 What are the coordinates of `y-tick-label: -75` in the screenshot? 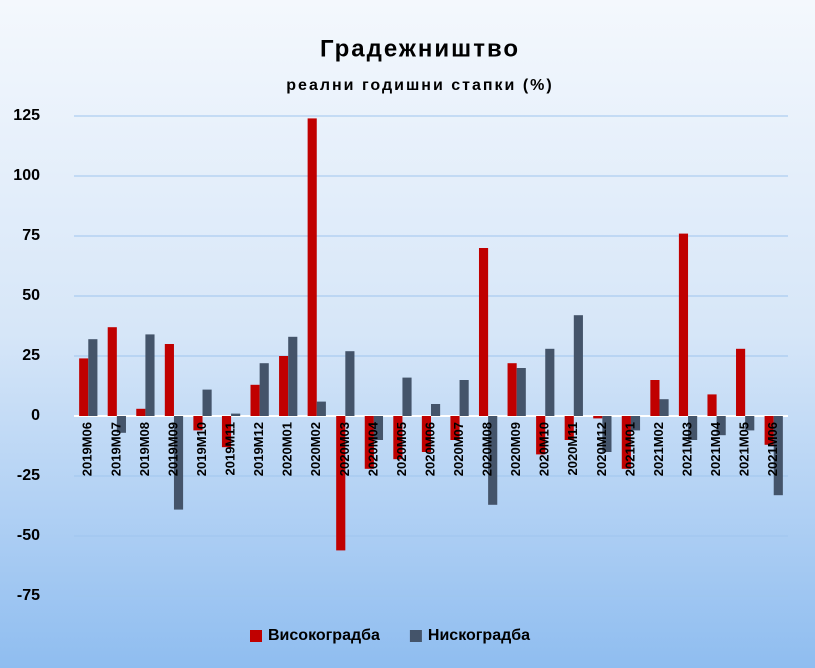 It's located at (28, 595).